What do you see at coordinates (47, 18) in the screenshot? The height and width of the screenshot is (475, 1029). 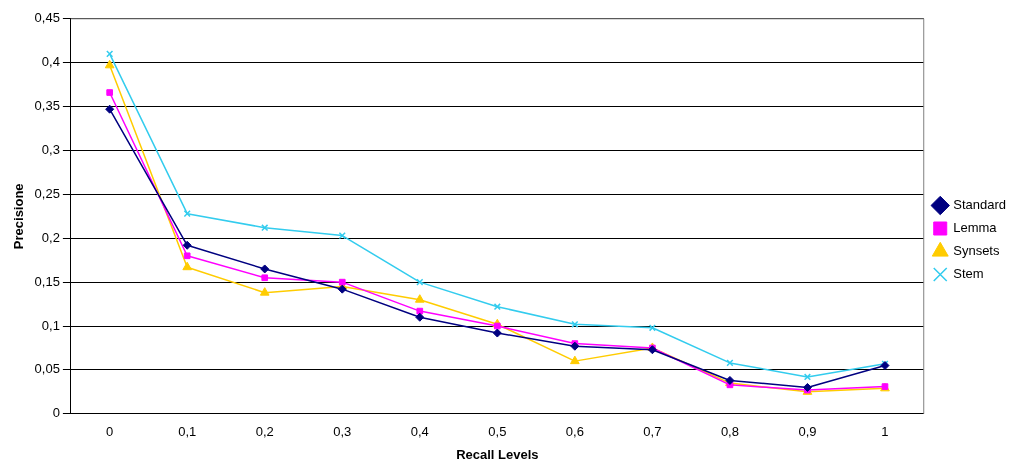 I see `y-tick-label: 0,45` at bounding box center [47, 18].